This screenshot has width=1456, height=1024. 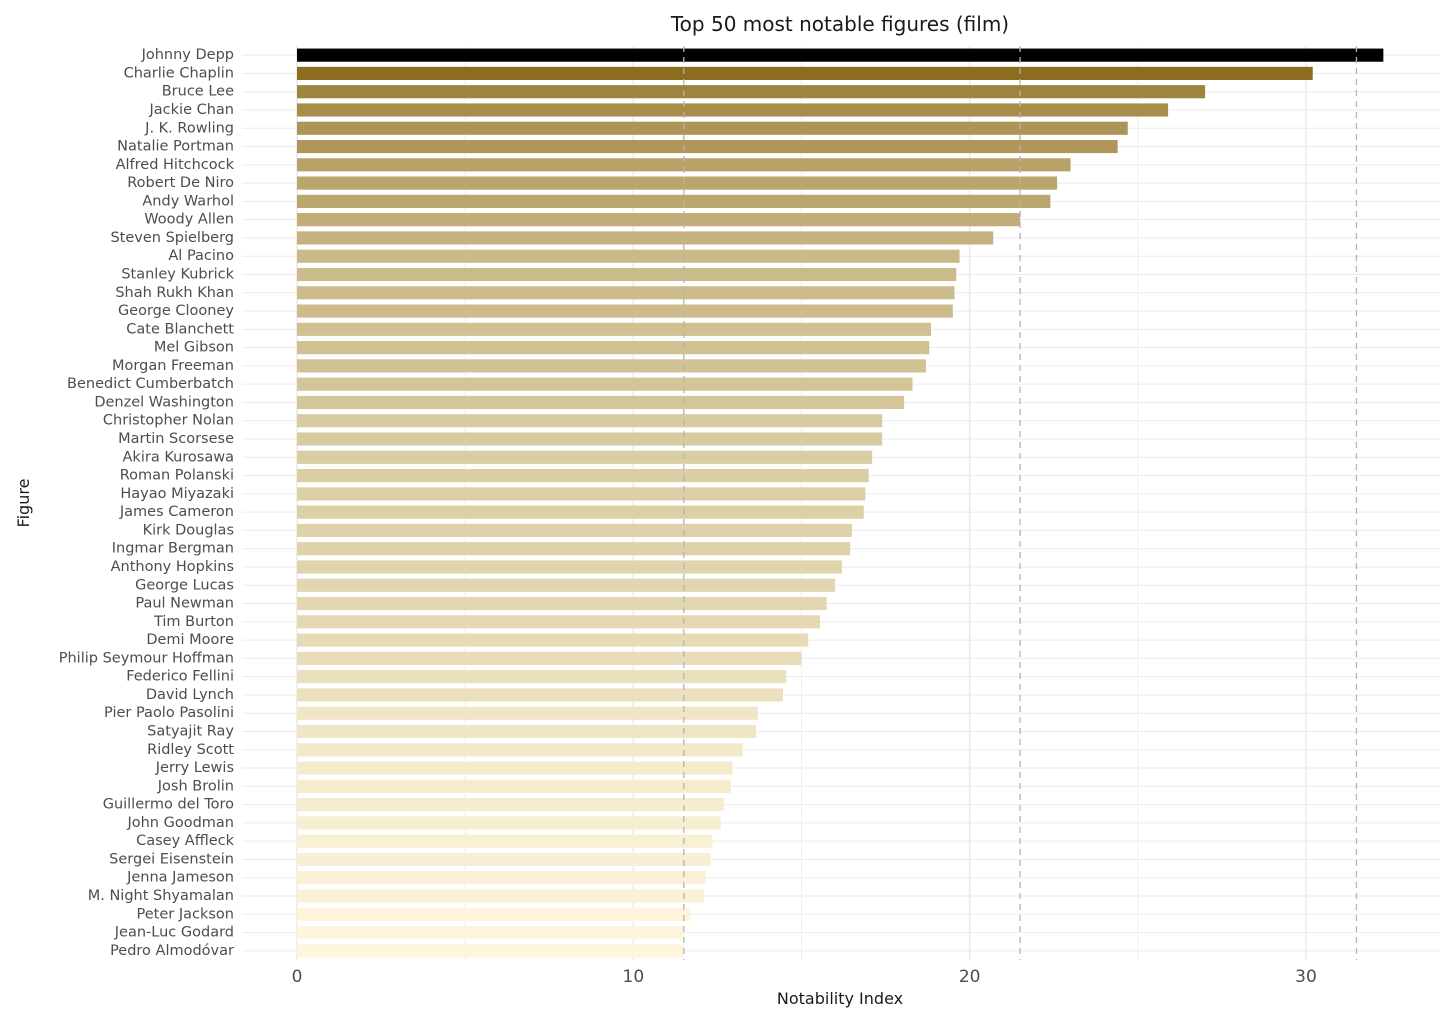 What do you see at coordinates (180, 823) in the screenshot?
I see `y-tick-label: John Goodman` at bounding box center [180, 823].